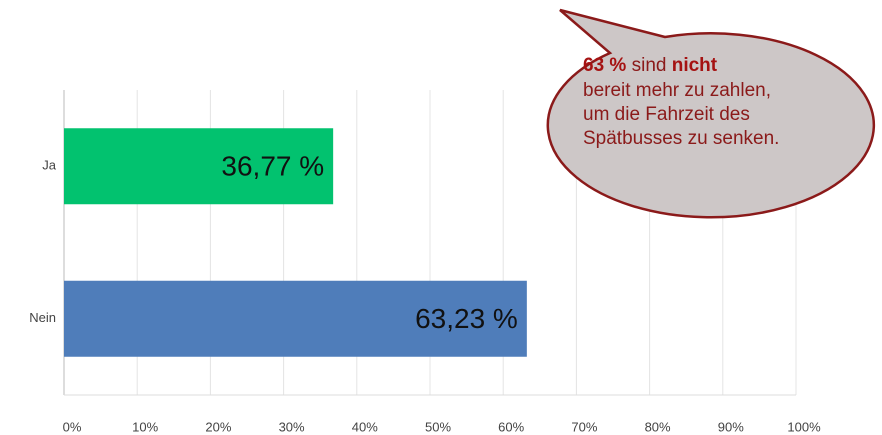 This screenshot has width=882, height=435. Describe the element at coordinates (584, 426) in the screenshot. I see `x-tick-label: 70%` at that location.